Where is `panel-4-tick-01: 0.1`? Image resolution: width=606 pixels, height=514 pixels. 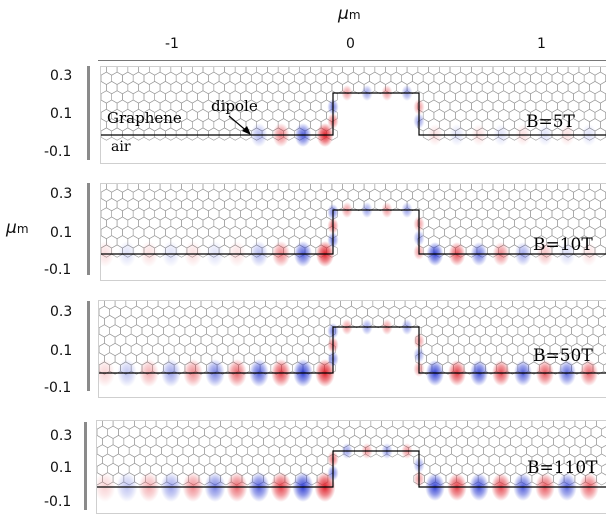
panel-4-tick-01: 0.1 is located at coordinates (61, 468).